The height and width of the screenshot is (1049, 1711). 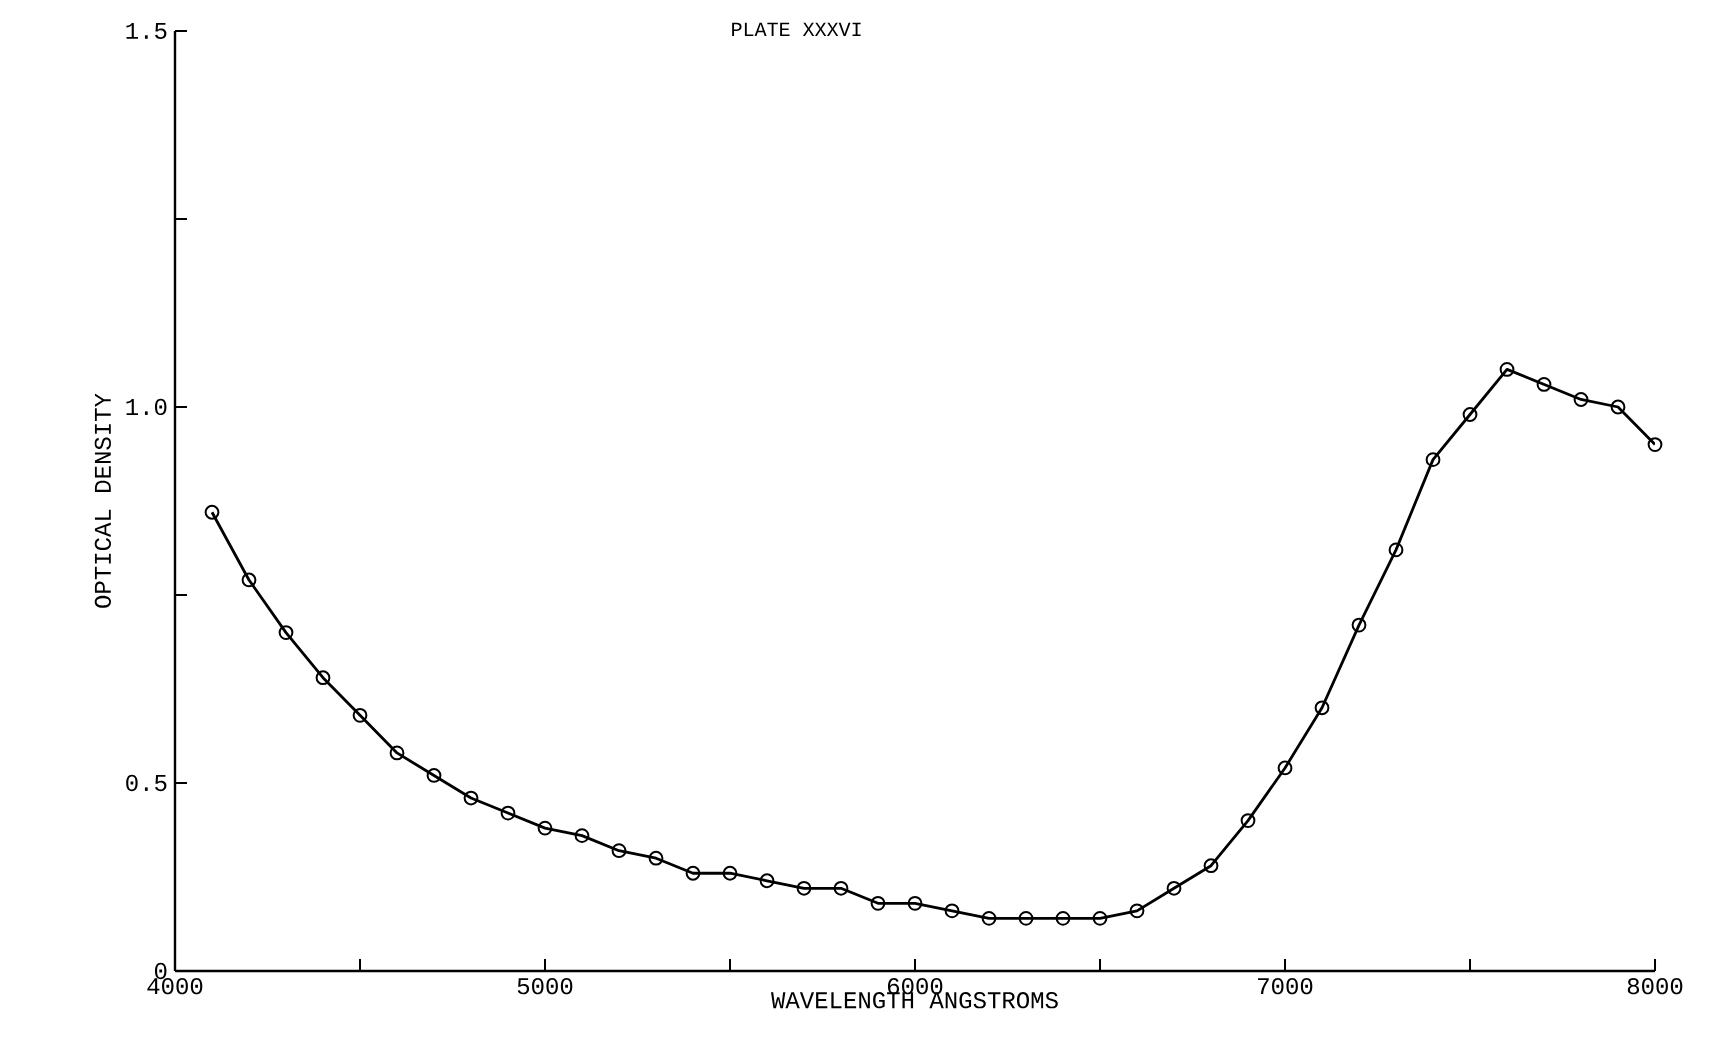 I want to click on x-tick-label: 8000, so click(x=1655, y=986).